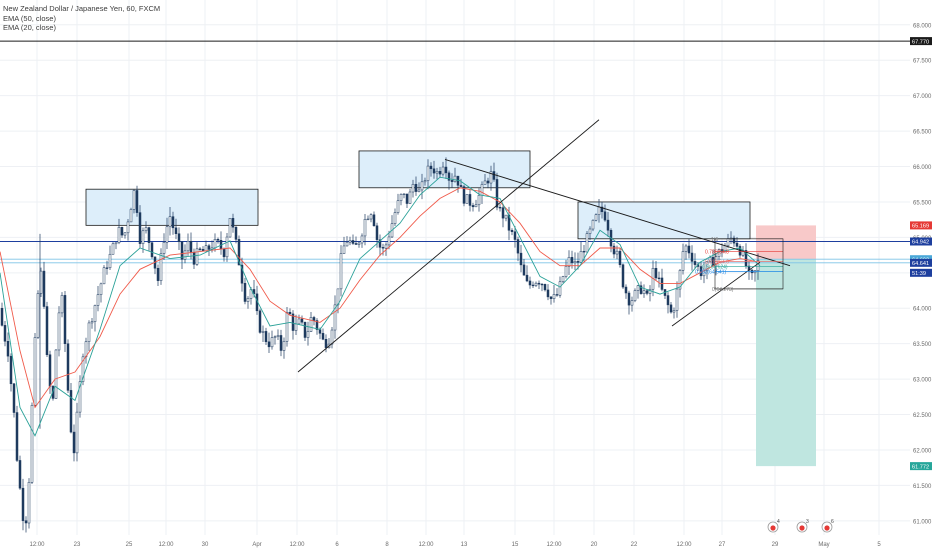 The height and width of the screenshot is (555, 932). What do you see at coordinates (717, 262) in the screenshot?
I see `fib-label: 0.618(64.6` at bounding box center [717, 262].